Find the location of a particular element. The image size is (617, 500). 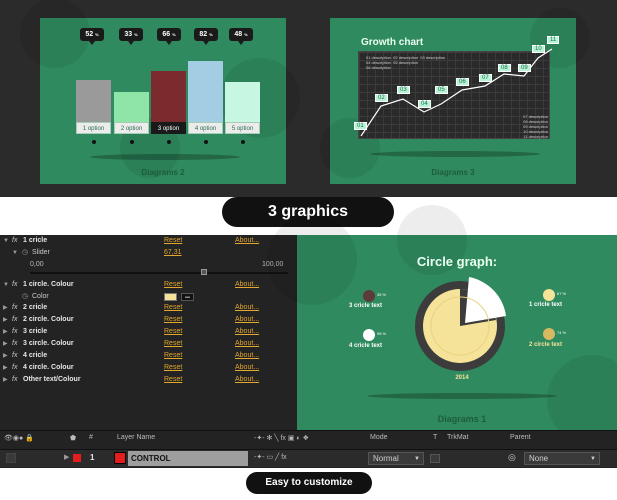

graphics-count-badge: 3 graphics is located at coordinates (308, 212).